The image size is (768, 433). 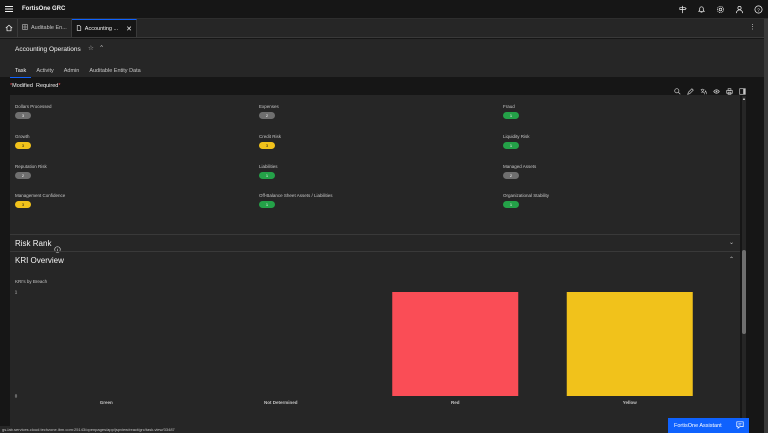 I want to click on risk-field: Growth 3, so click(x=23, y=141).